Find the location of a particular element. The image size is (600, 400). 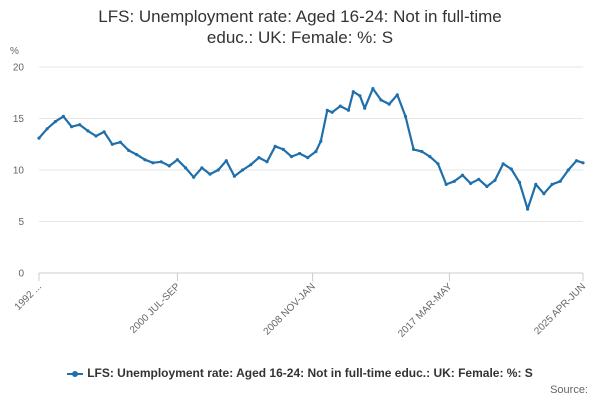

y-axis-ticks: 0 5 10 15 20 is located at coordinates (19, 171).